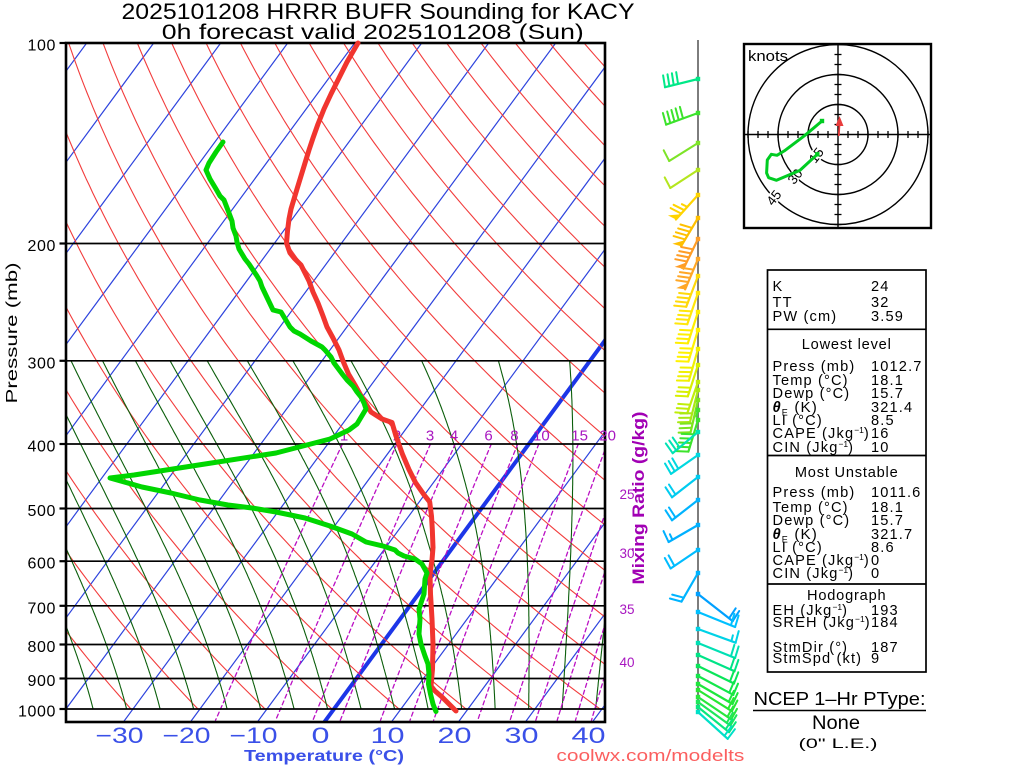  Describe the element at coordinates (880, 287) in the screenshot. I see `svg-text: 24` at that location.